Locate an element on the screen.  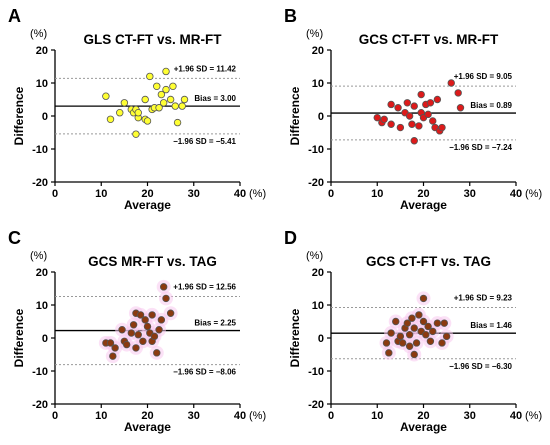
upper-loa-label: +1.96 SD = 9.05 is located at coordinates (483, 76).